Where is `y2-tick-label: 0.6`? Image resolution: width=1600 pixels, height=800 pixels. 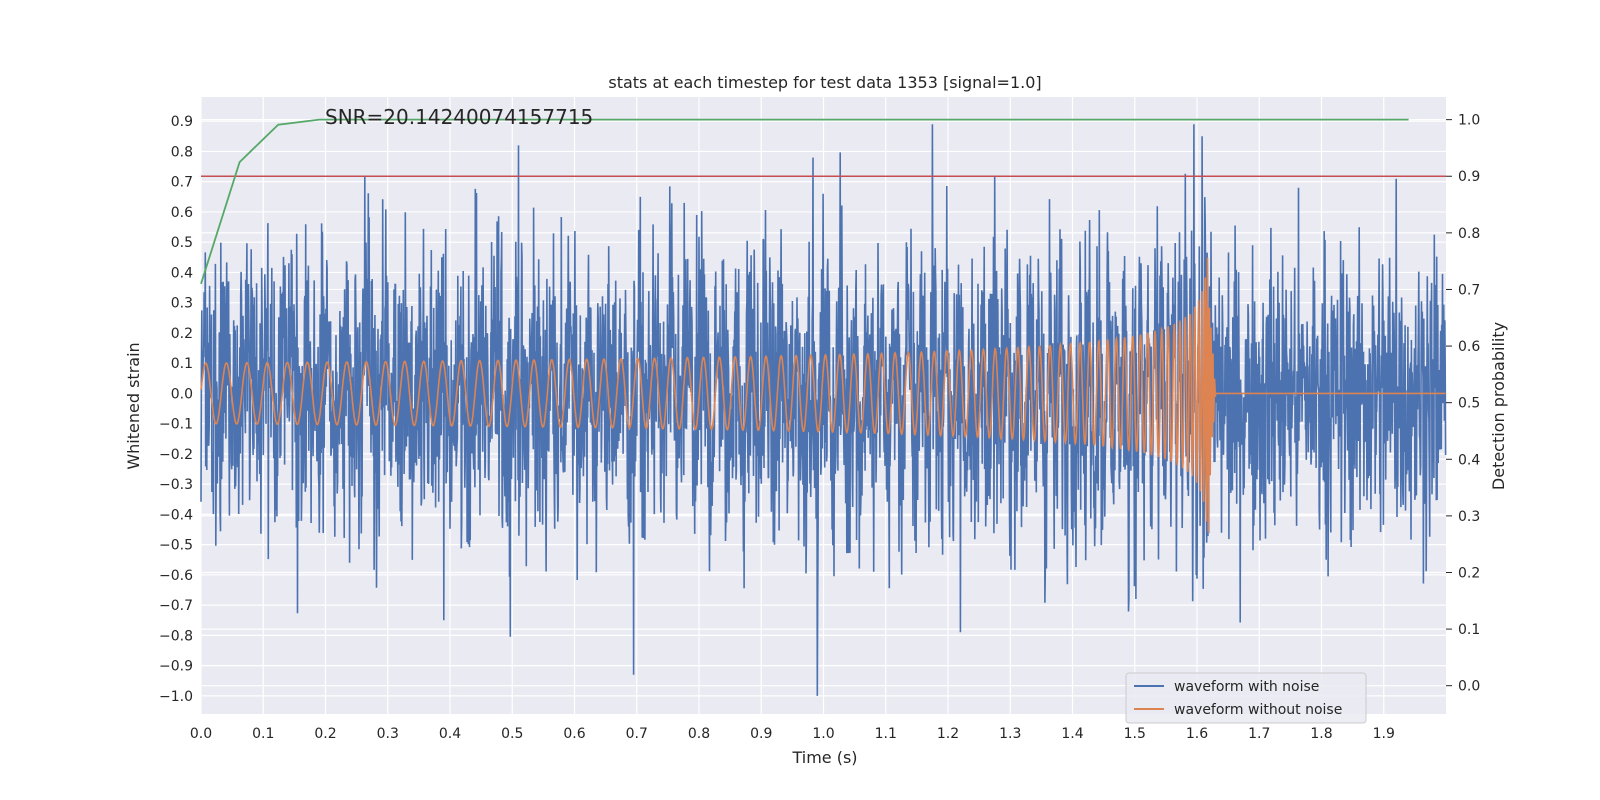
y2-tick-label: 0.6 is located at coordinates (1469, 347).